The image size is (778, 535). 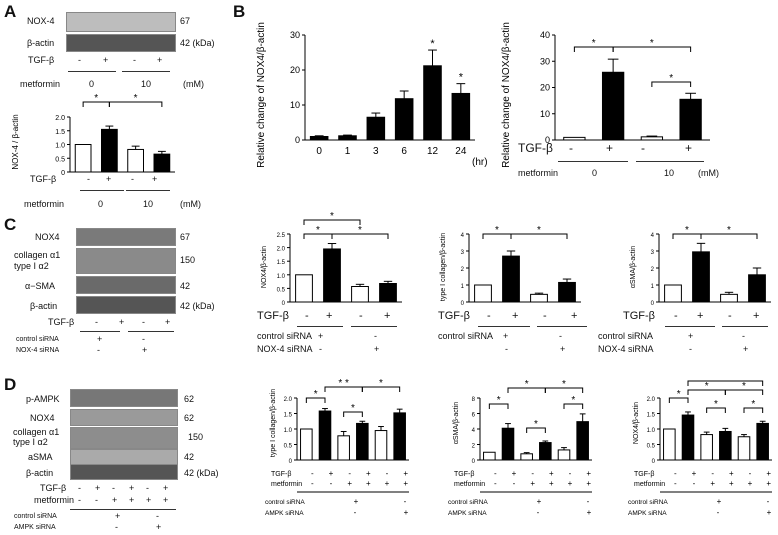 I want to click on c3-sig-bracket, so click(x=729, y=236).